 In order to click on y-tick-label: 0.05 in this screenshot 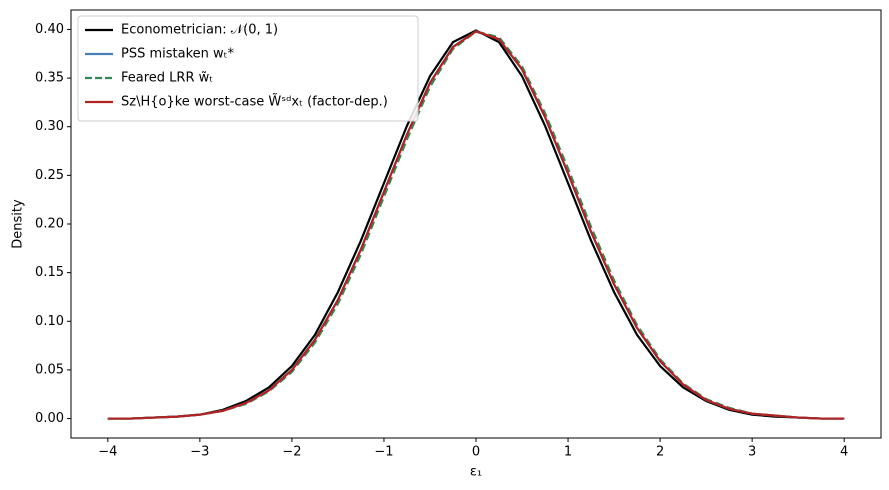, I will do `click(49, 369)`.